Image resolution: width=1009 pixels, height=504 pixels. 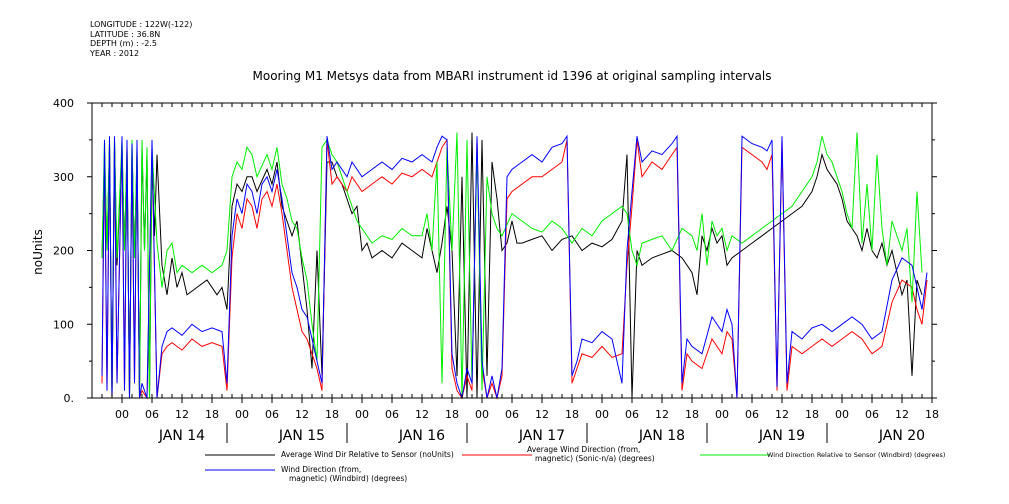 What do you see at coordinates (141, 24) in the screenshot?
I see `longitude-label: LONGITUDE : 122W(-122)` at bounding box center [141, 24].